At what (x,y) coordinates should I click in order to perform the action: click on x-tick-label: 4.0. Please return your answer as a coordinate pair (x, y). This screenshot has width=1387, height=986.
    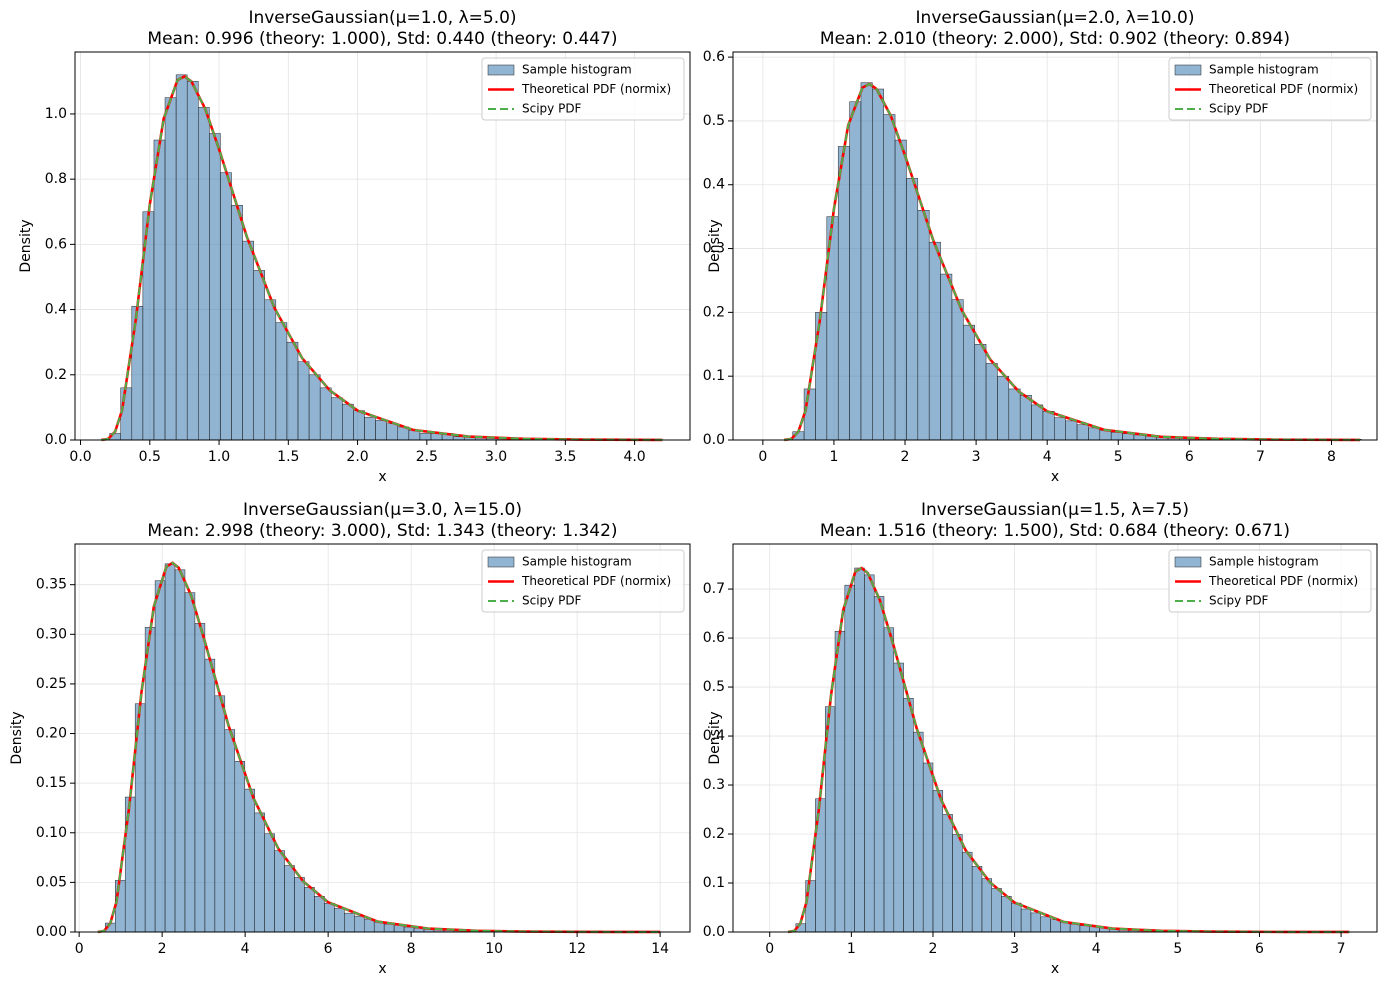
    Looking at the image, I should click on (634, 457).